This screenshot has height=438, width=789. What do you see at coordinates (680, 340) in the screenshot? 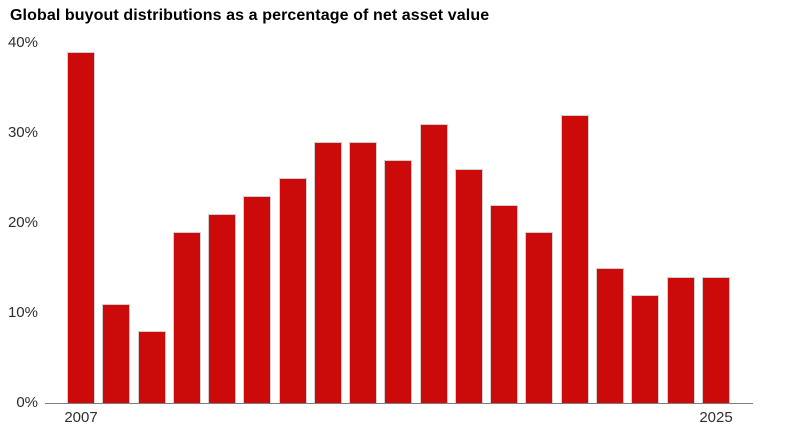
I see `bar-2024` at bounding box center [680, 340].